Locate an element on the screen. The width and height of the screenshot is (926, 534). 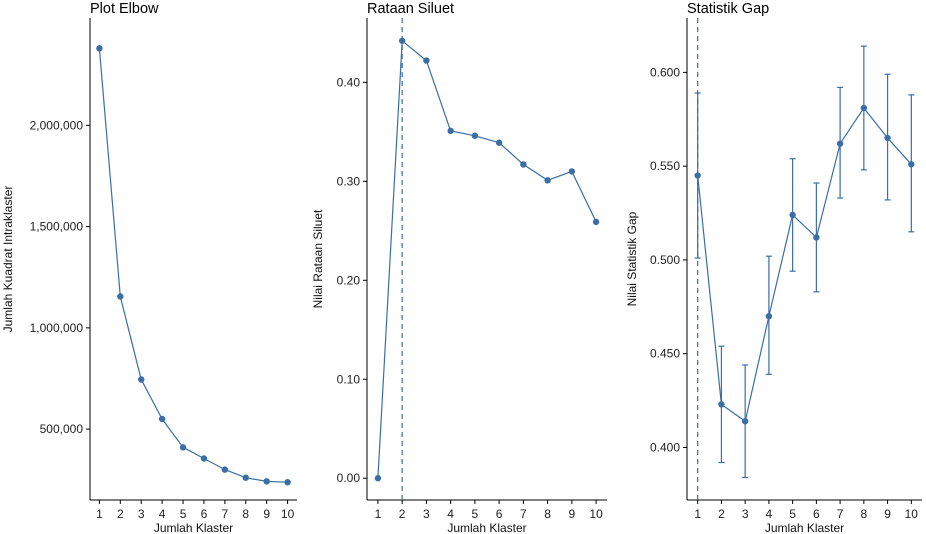
y-tick-label: 0.500 is located at coordinates (665, 260).